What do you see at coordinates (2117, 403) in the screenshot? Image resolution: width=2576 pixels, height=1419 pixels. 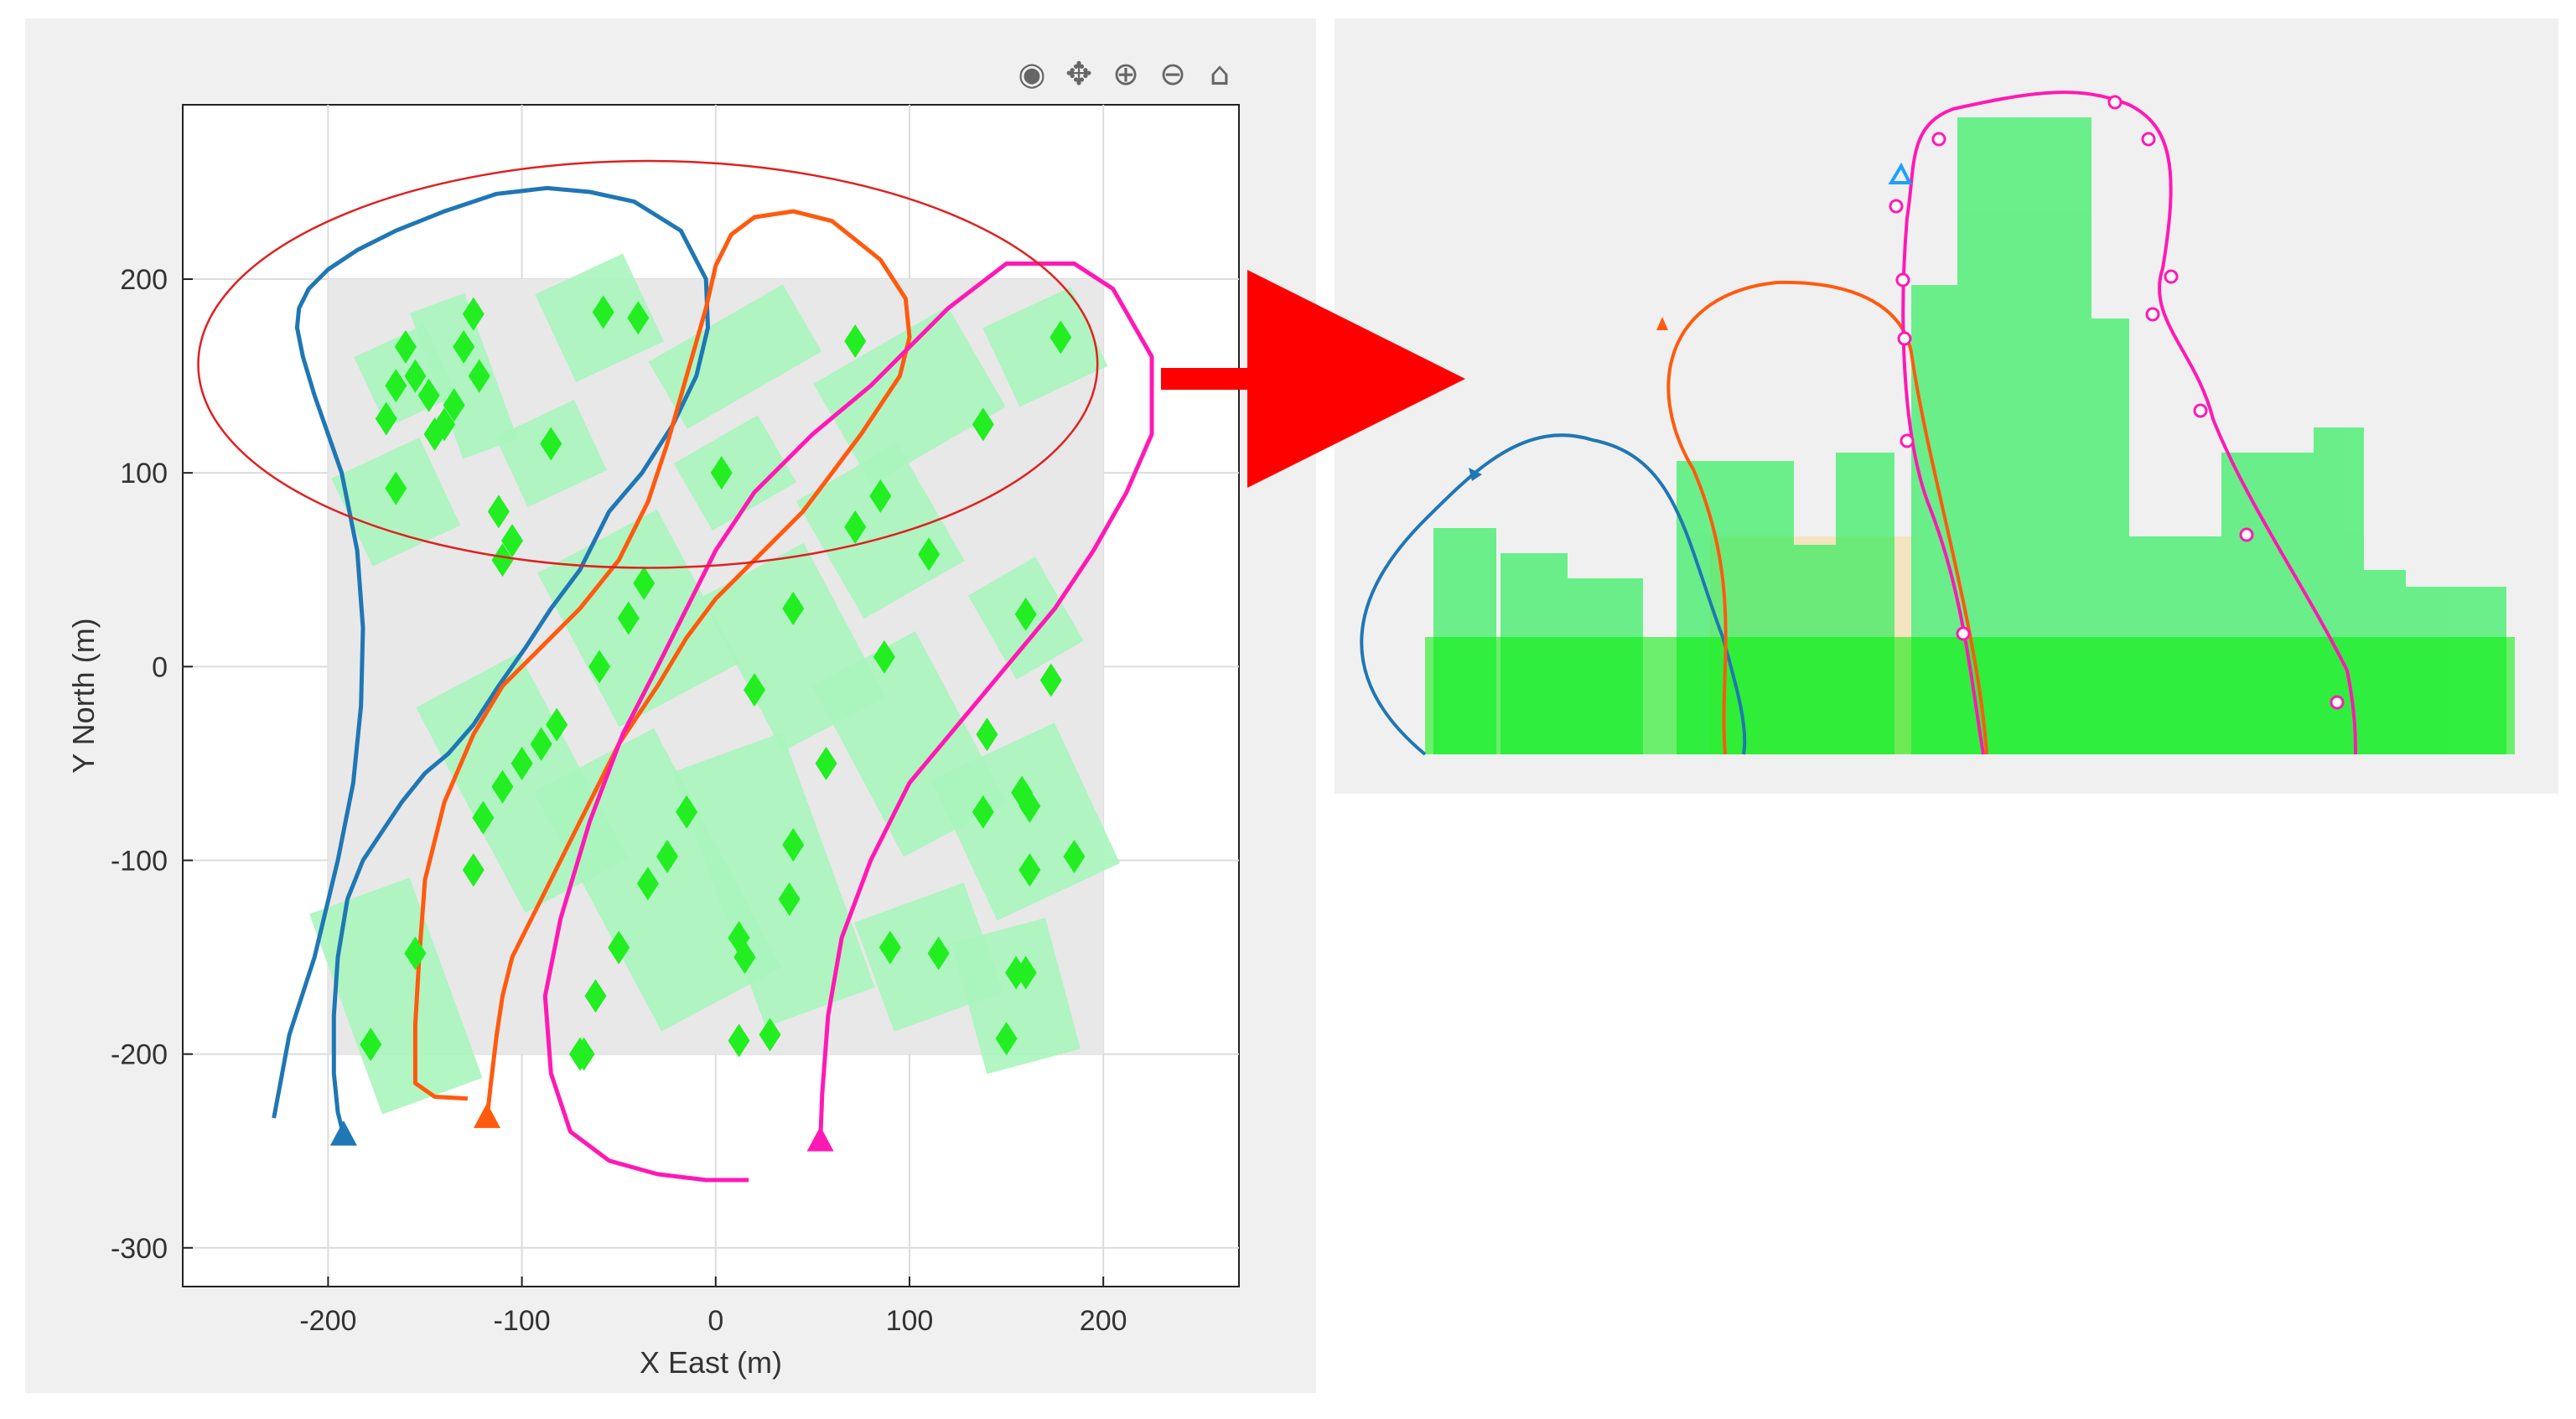 I see `perspective-waypoints` at bounding box center [2117, 403].